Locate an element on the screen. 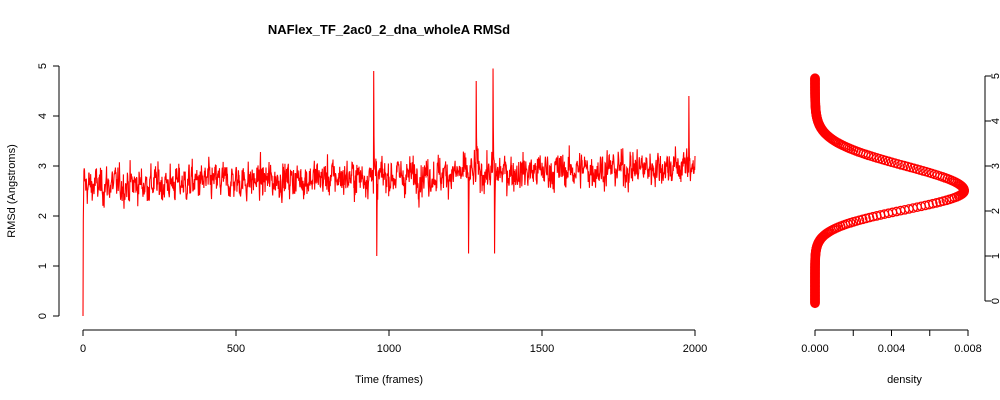 The width and height of the screenshot is (1000, 400). density-y-tick-label: 1 is located at coordinates (995, 256).